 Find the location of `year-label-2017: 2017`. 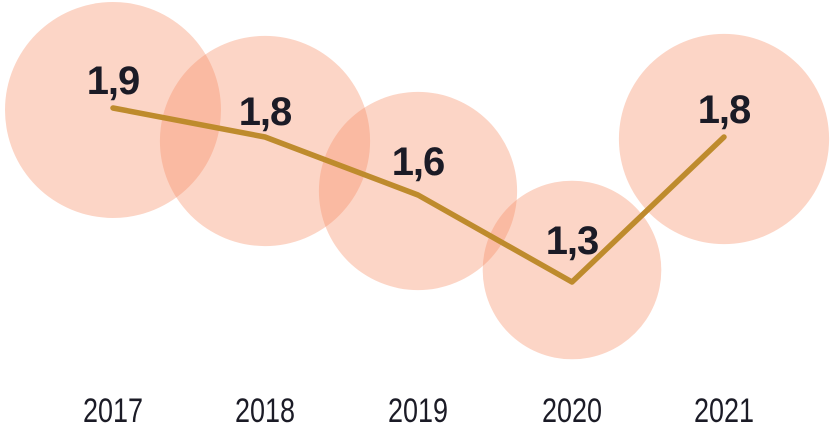

year-label-2017: 2017 is located at coordinates (113, 409).